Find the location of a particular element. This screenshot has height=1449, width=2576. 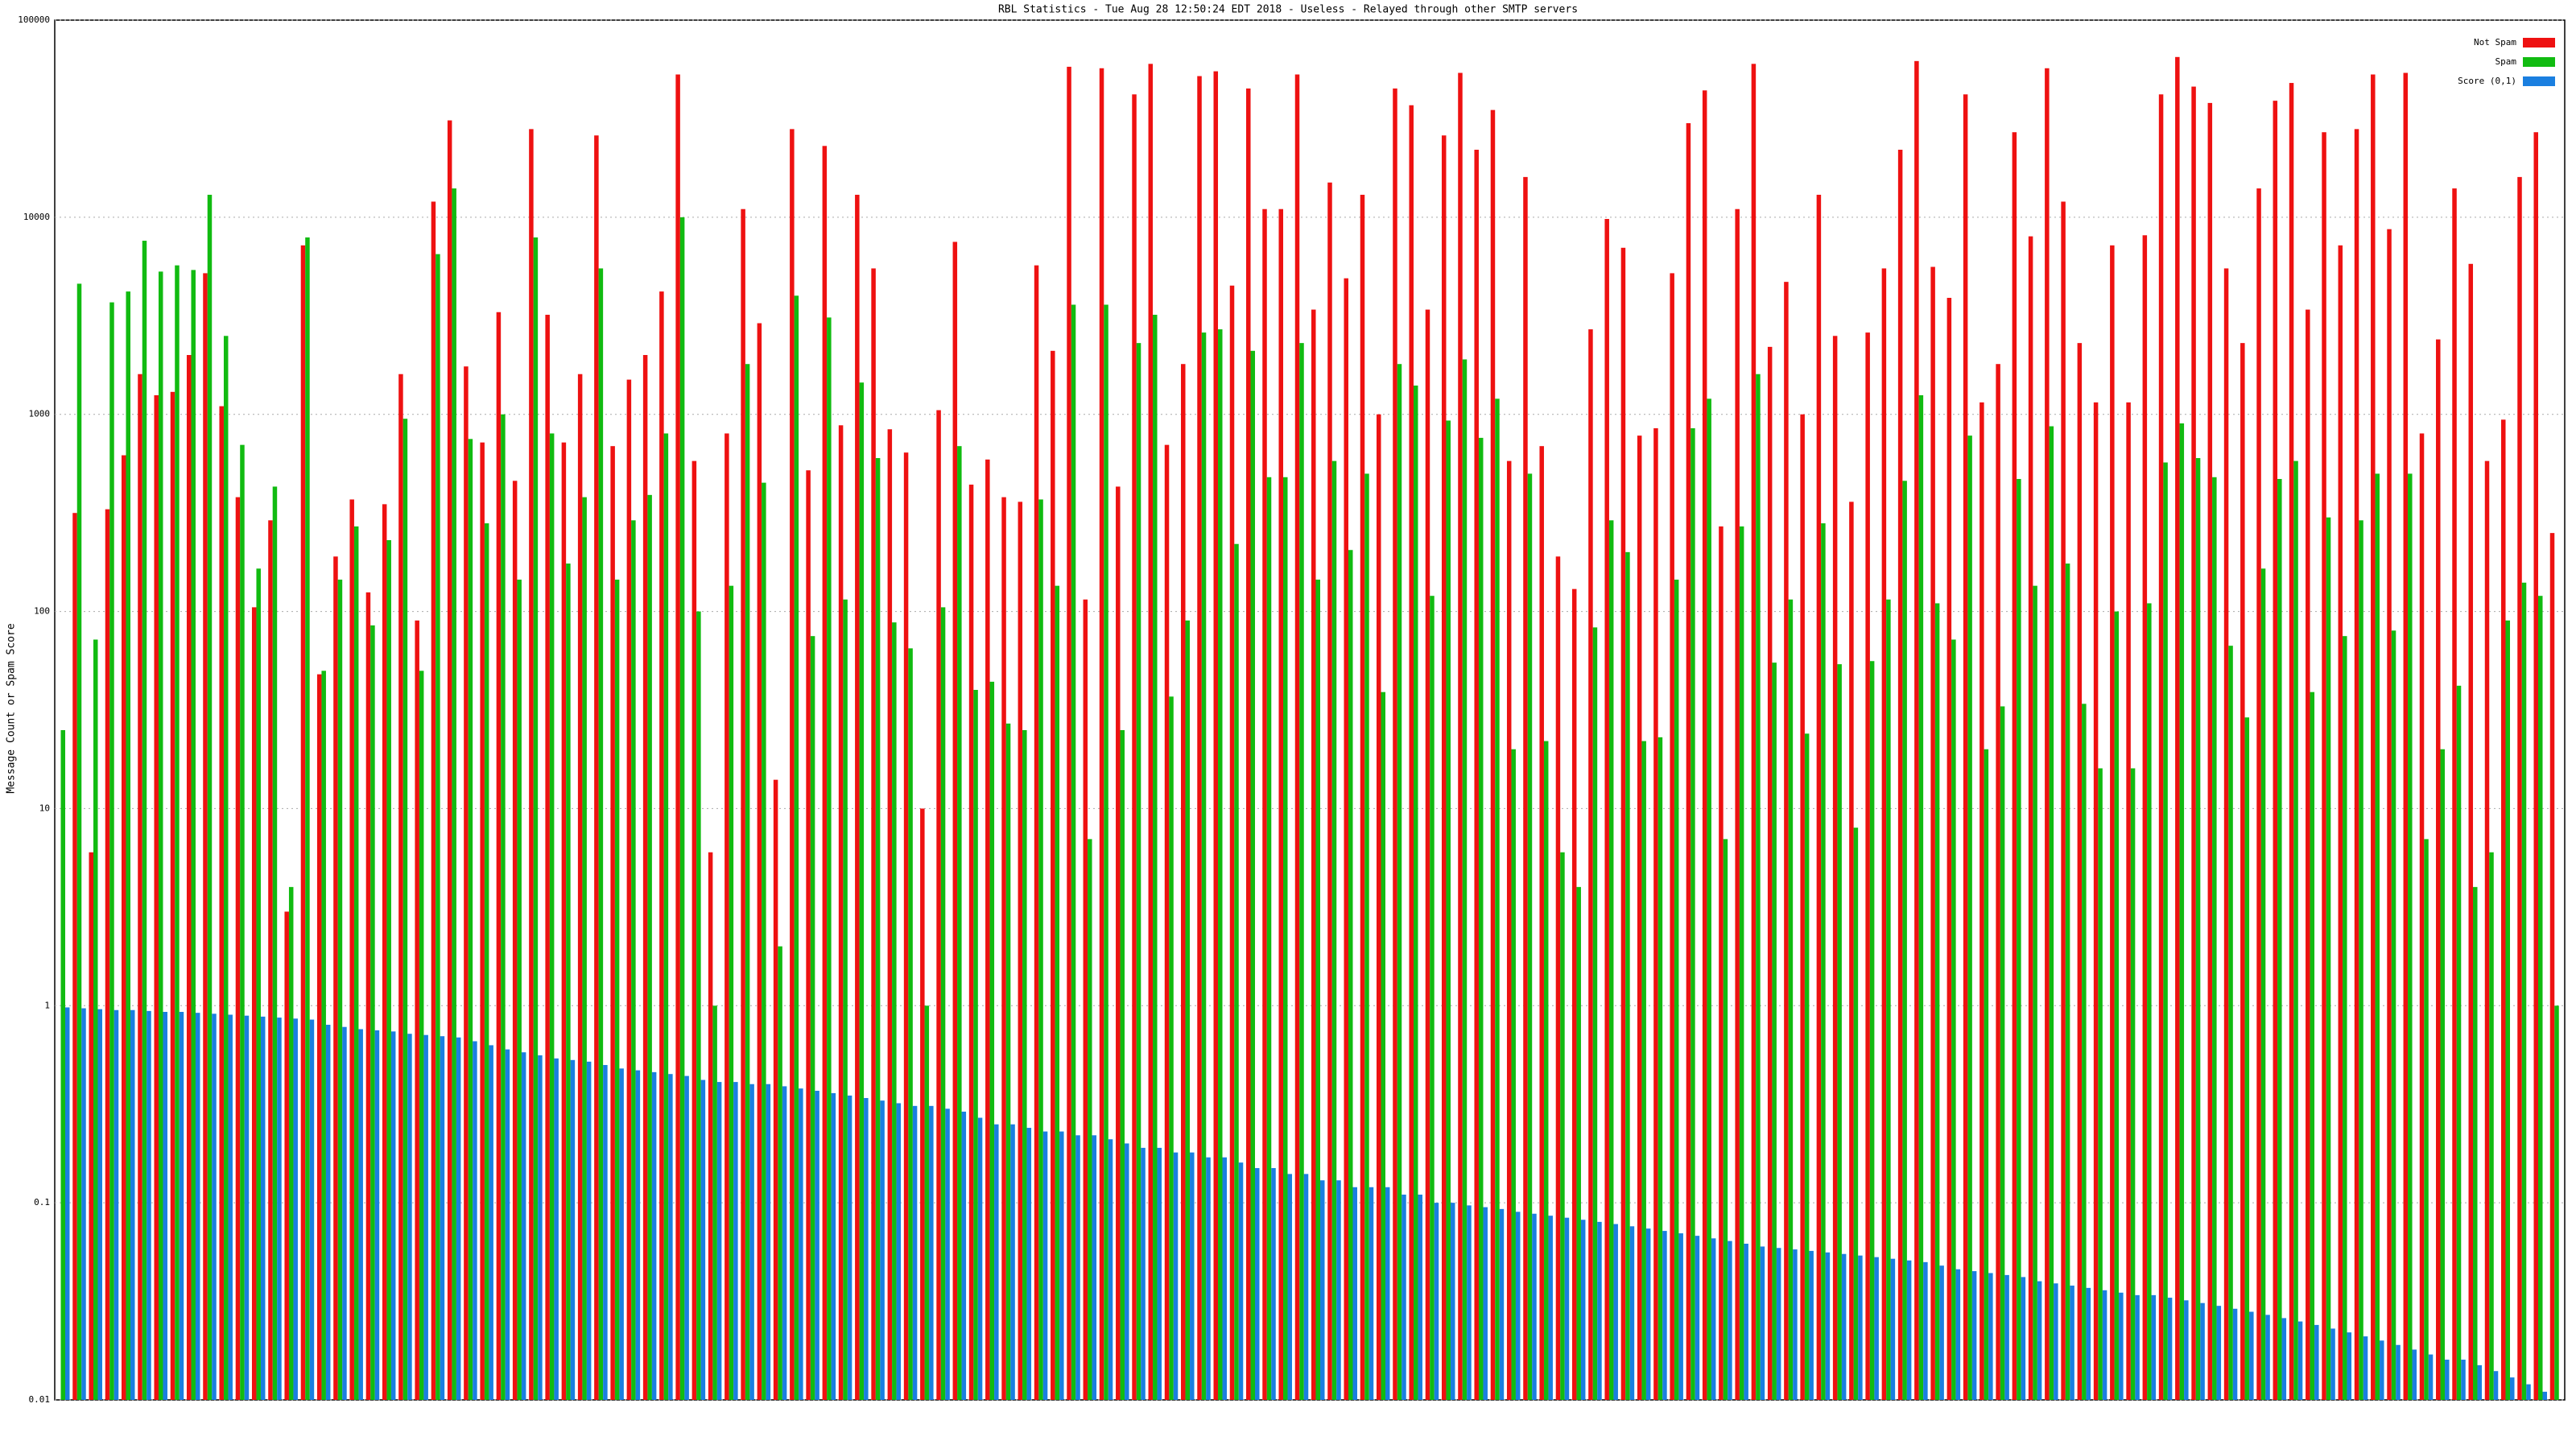

y-tick-label: 10000 is located at coordinates (36, 217).